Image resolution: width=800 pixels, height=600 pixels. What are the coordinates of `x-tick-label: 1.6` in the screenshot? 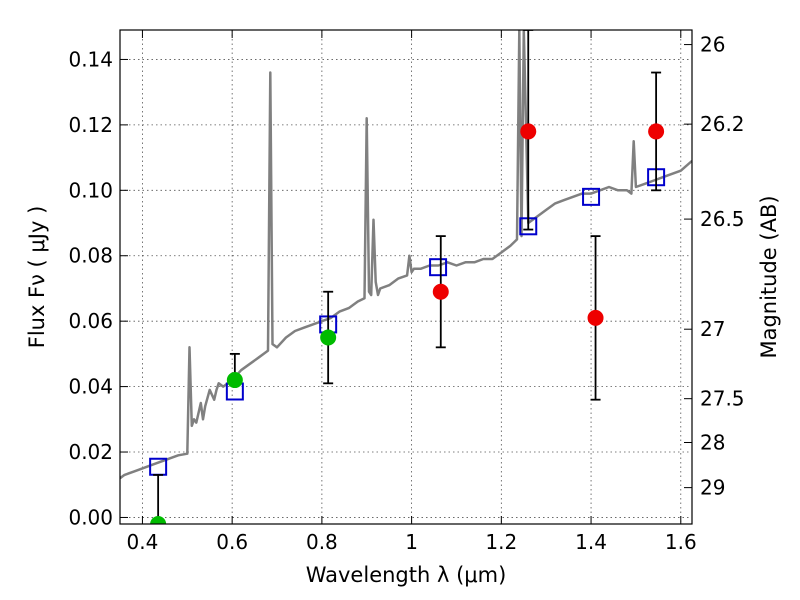 It's located at (681, 542).